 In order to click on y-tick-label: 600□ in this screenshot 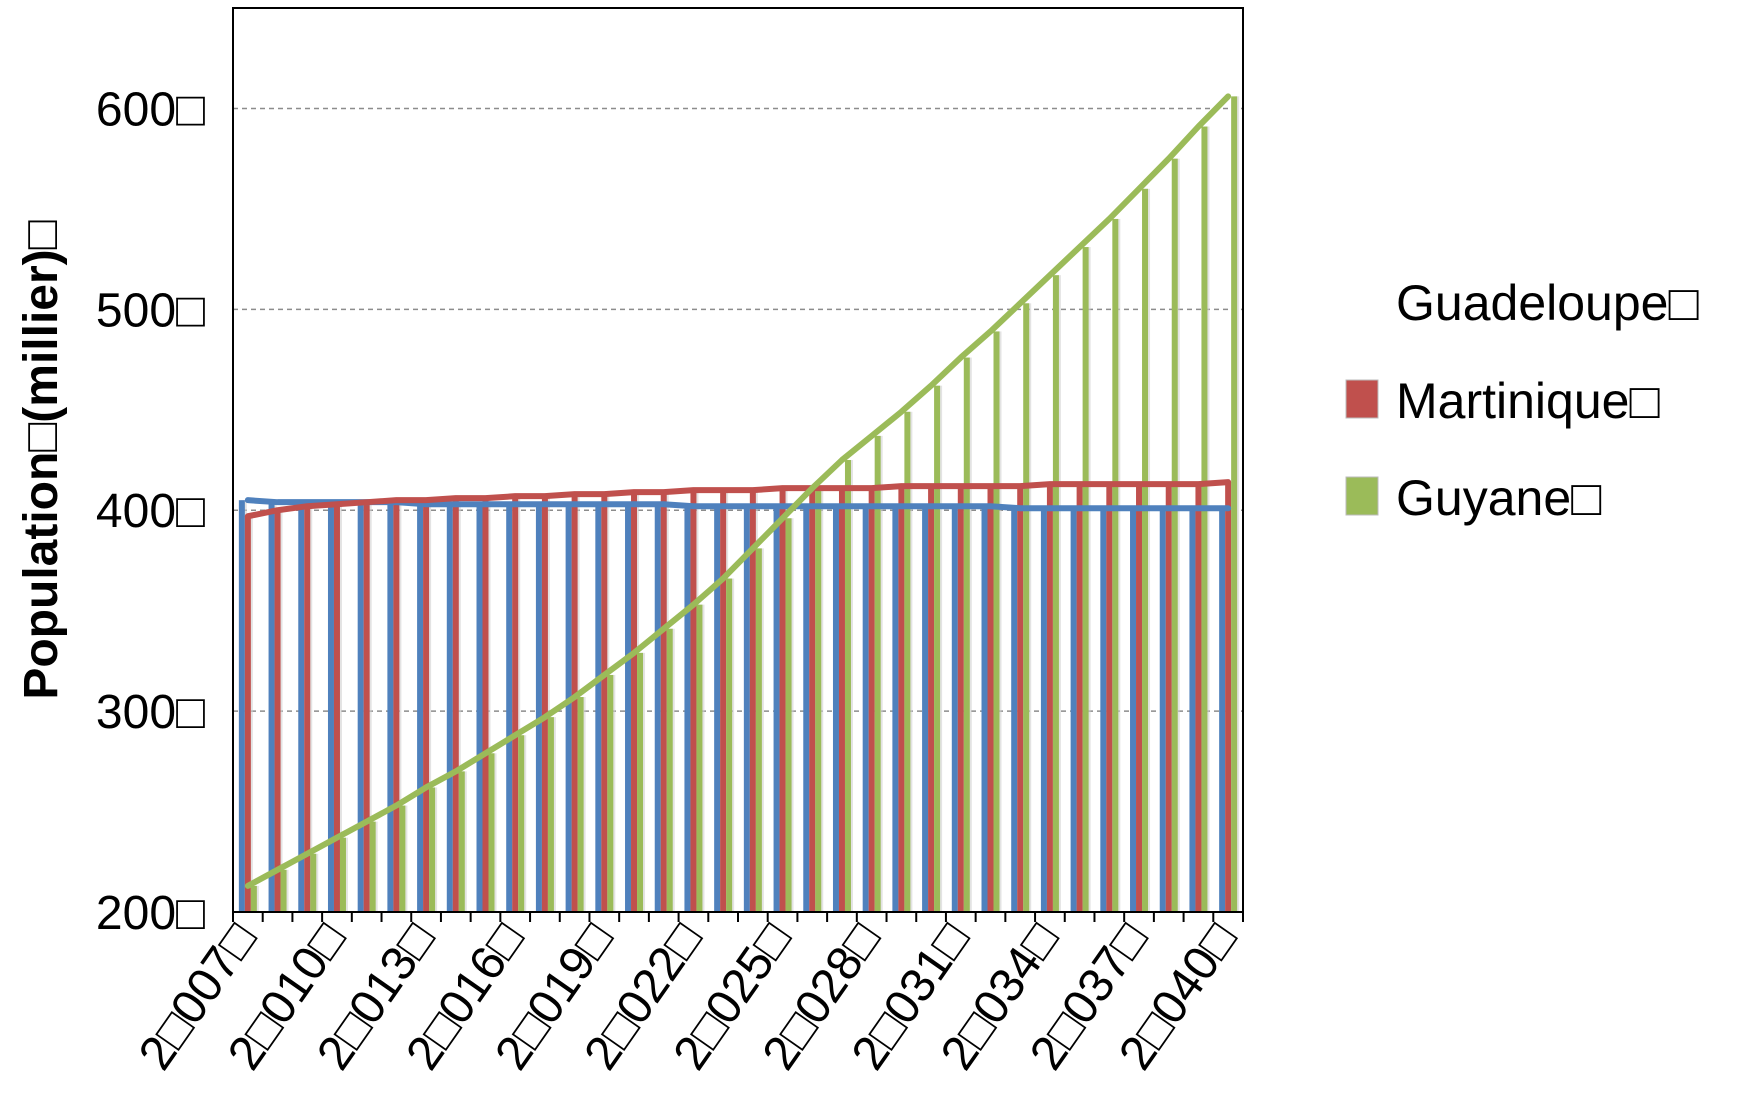, I will do `click(150, 109)`.